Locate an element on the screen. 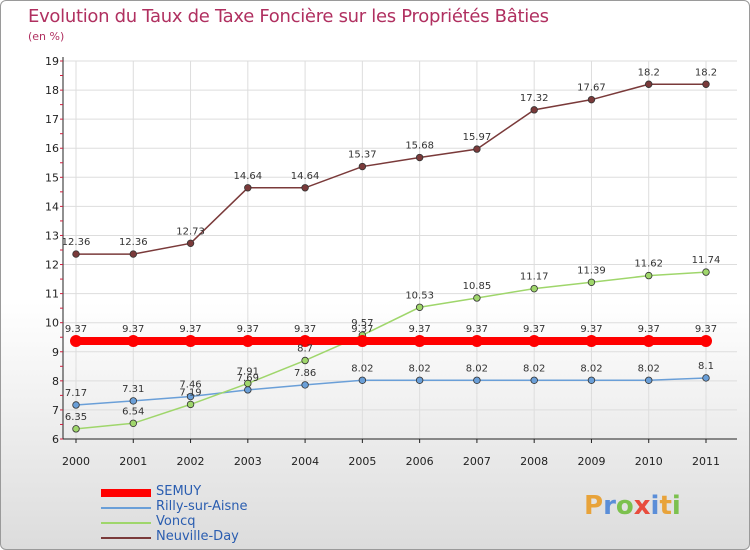  logo-letter: P is located at coordinates (594, 506).